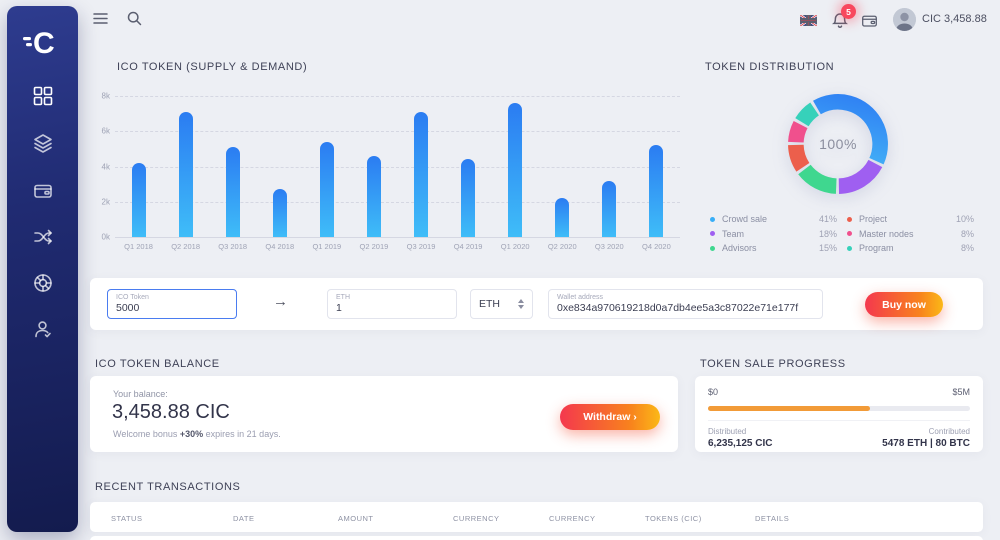  What do you see at coordinates (127, 518) in the screenshot?
I see `col-status: STATUS` at bounding box center [127, 518].